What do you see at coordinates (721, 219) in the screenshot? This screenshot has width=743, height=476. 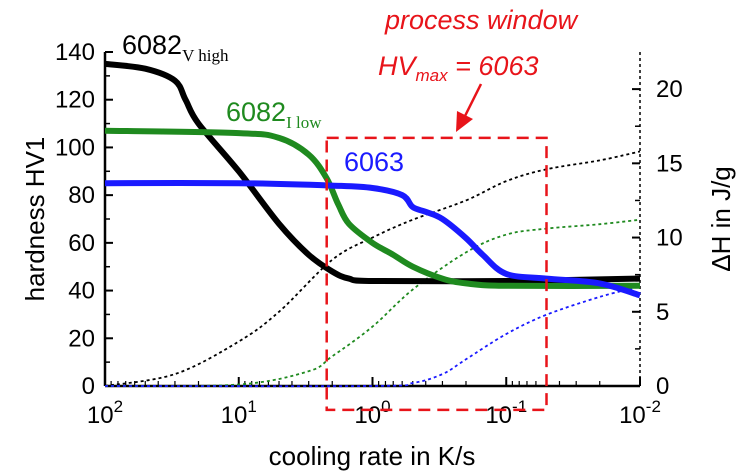 I see `y2-axis-title: ΔH in J/g` at bounding box center [721, 219].